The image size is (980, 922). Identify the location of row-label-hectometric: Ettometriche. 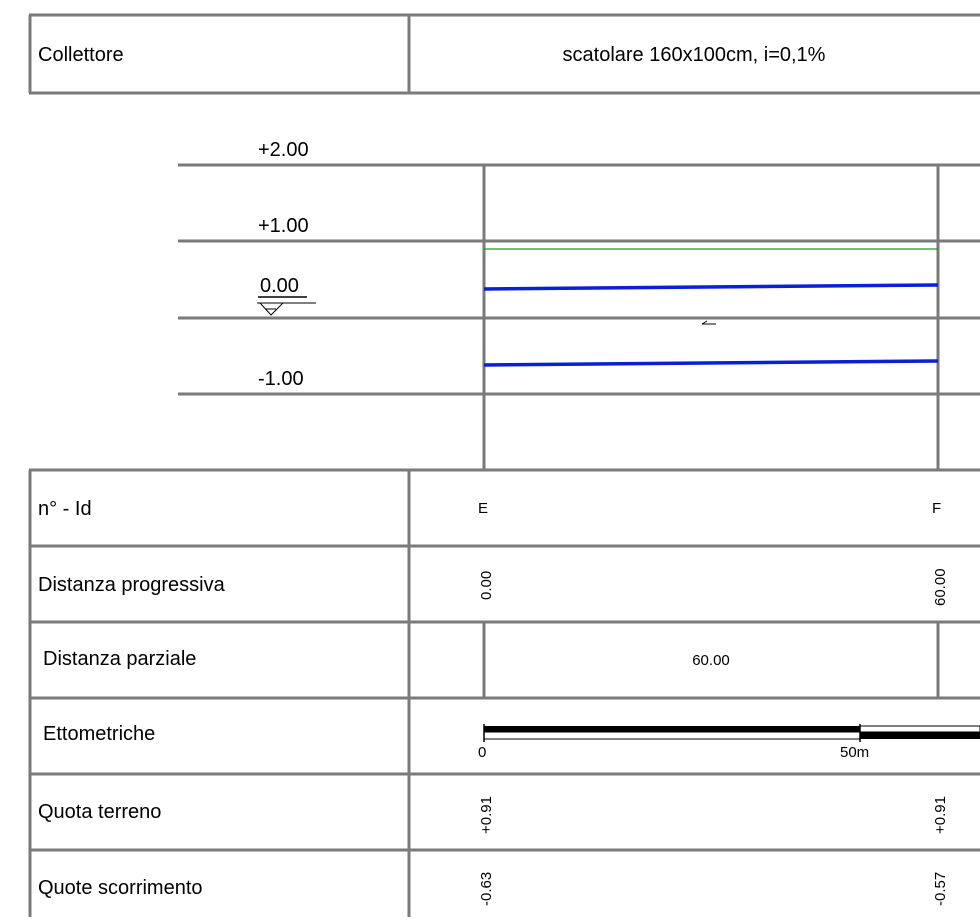
(99, 734).